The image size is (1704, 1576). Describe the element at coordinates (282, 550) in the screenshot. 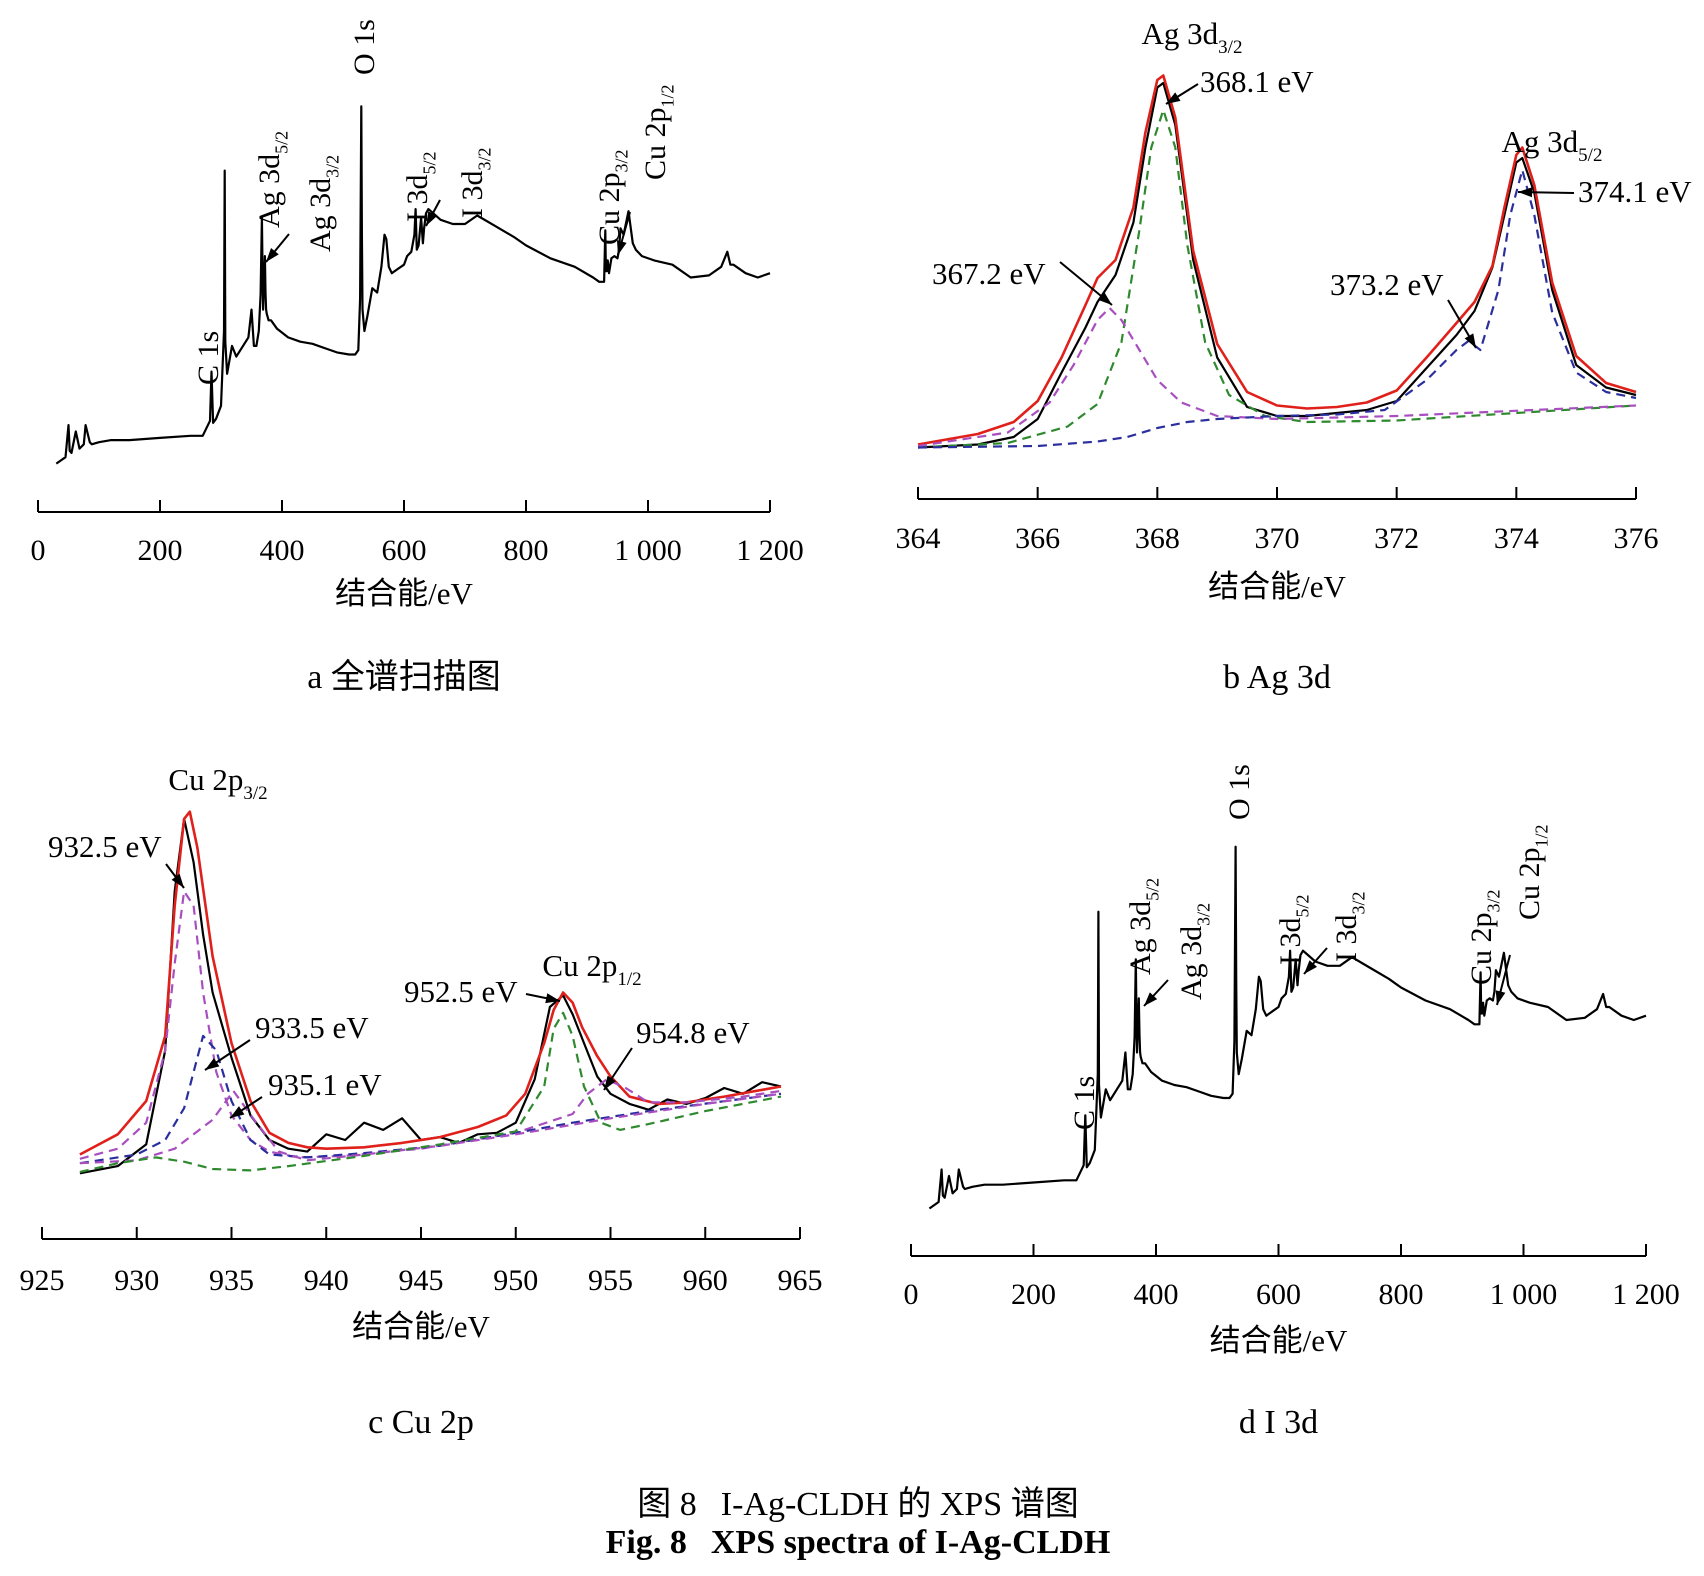

I see `x-tick-label-a-2: 400` at that location.